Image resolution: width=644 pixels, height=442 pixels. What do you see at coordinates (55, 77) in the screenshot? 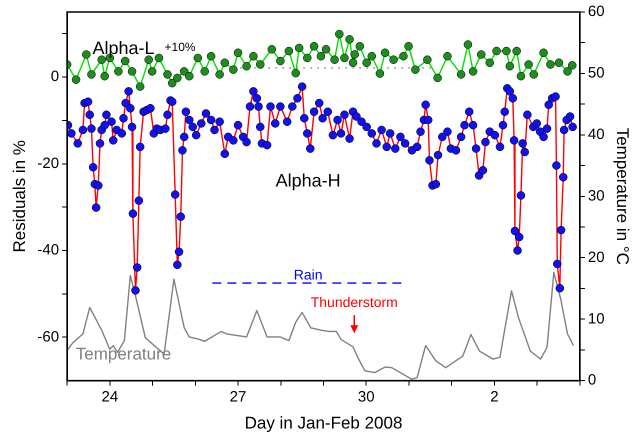
I see `y-tick-label: 0` at bounding box center [55, 77].